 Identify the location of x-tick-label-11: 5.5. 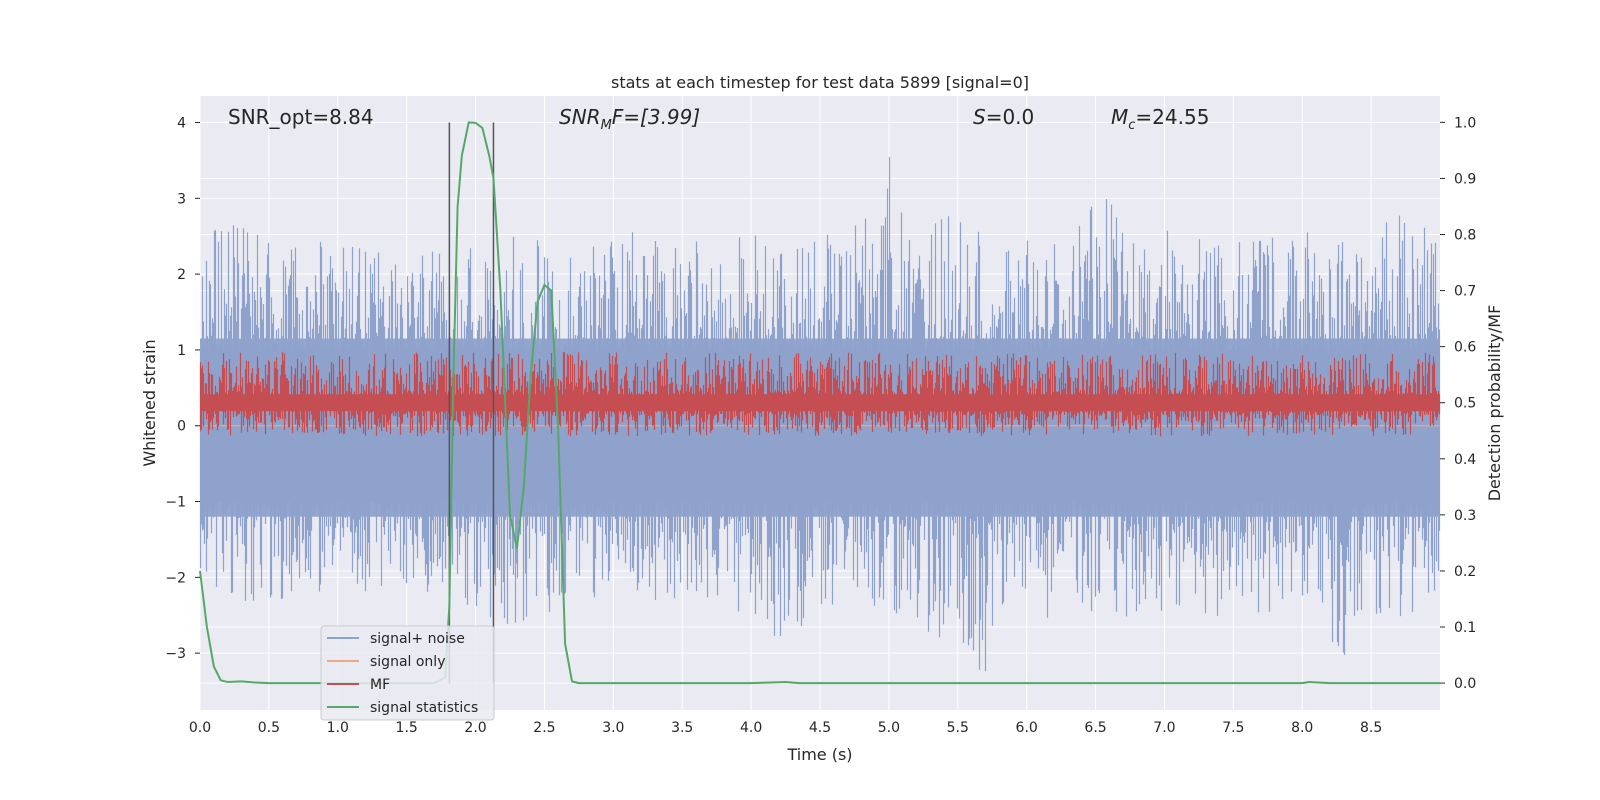
(958, 728).